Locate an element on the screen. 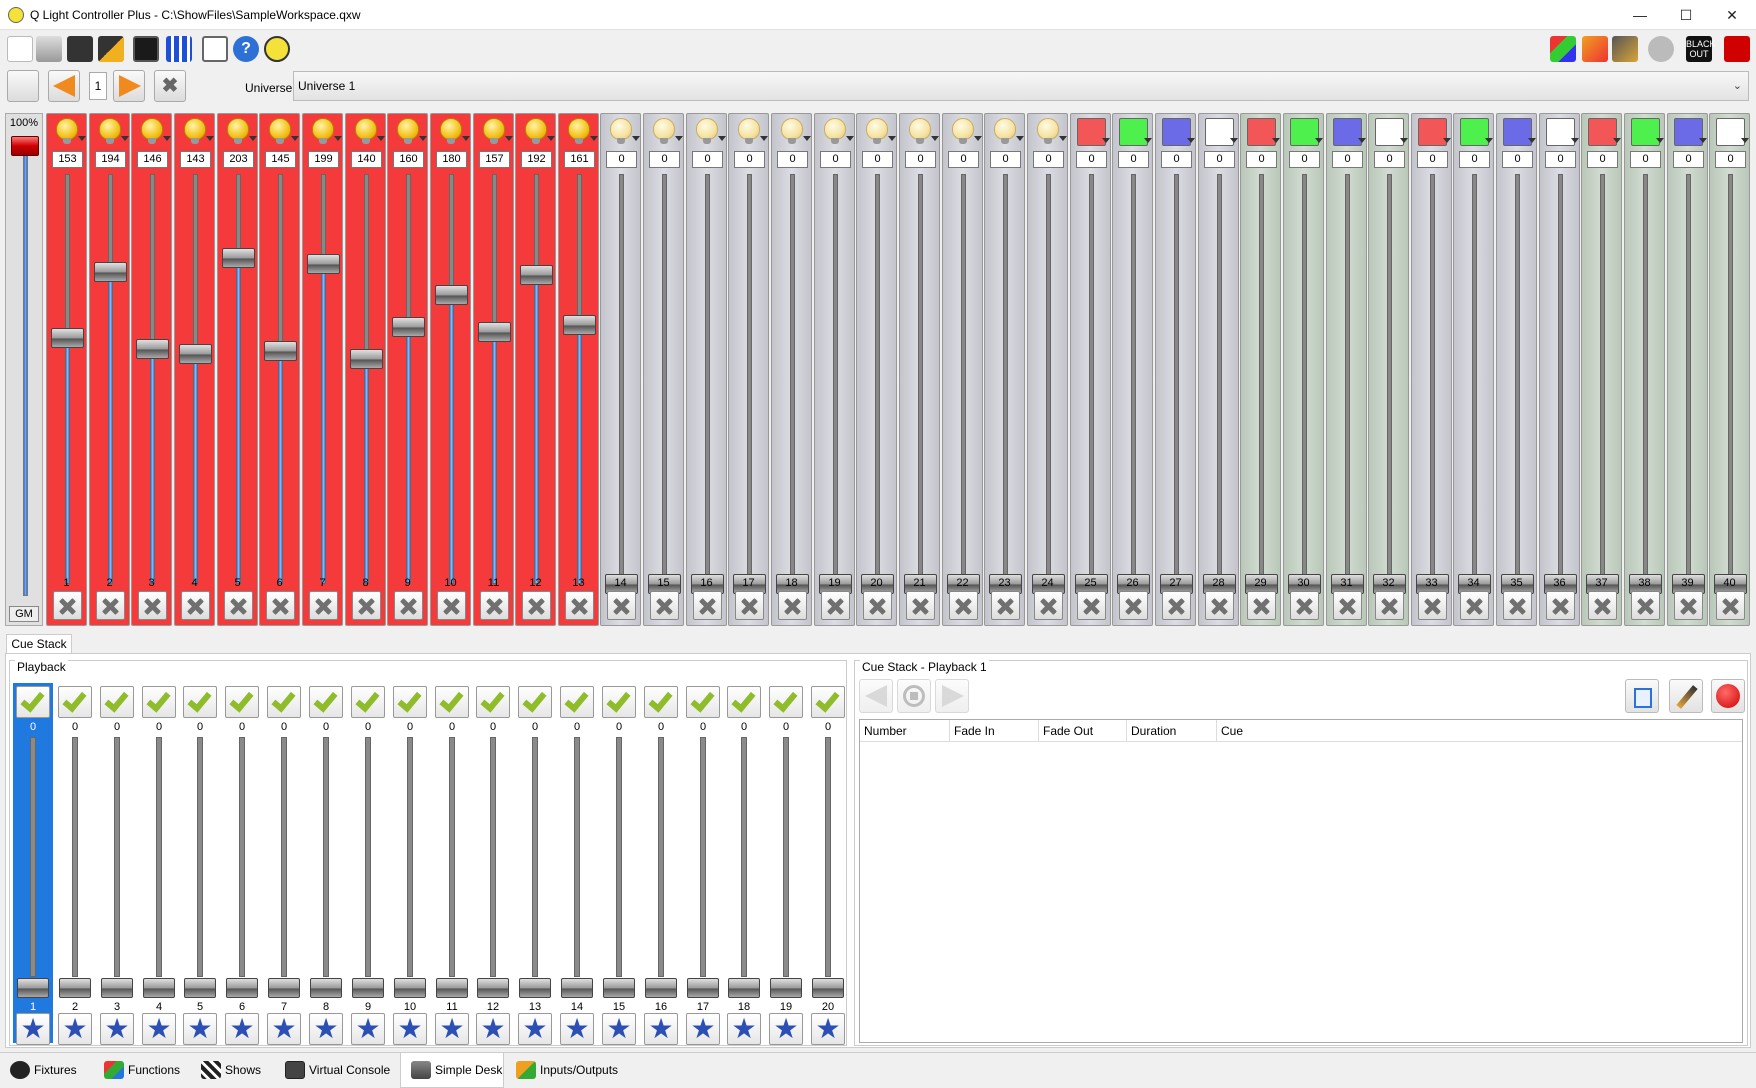  record-cue-button is located at coordinates (1728, 696).